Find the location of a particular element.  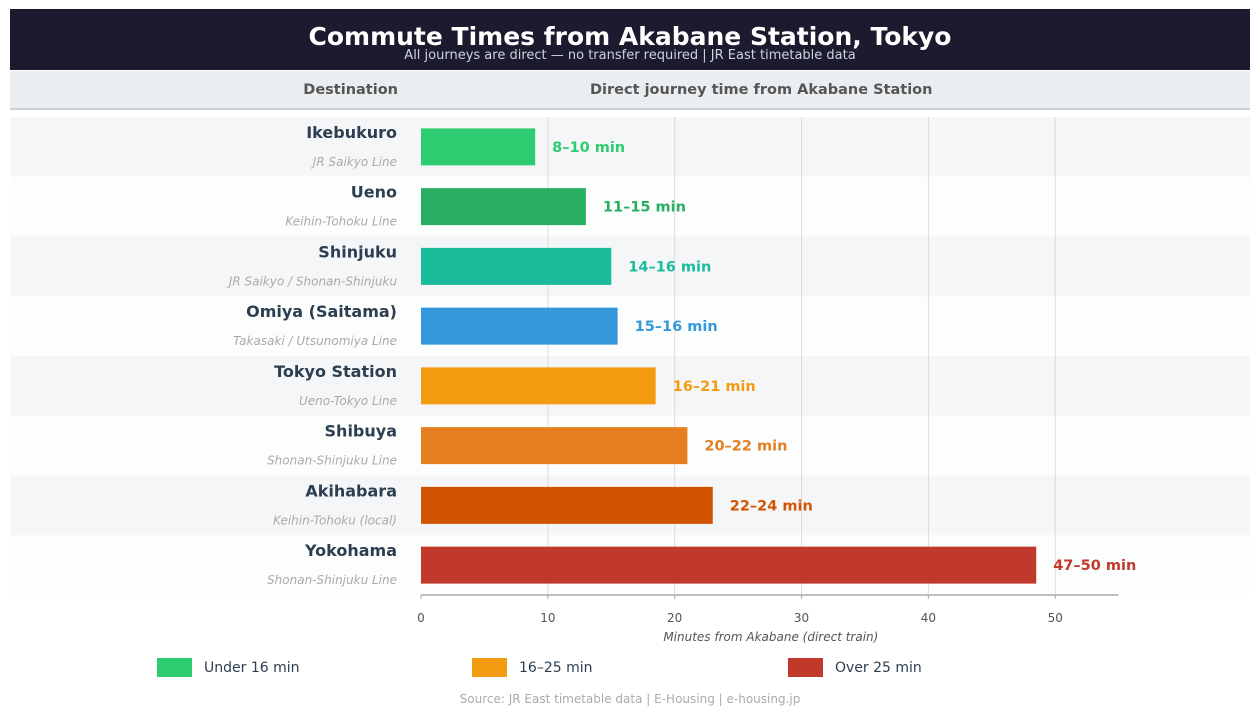

destination-column-header: Destination is located at coordinates (350, 90).